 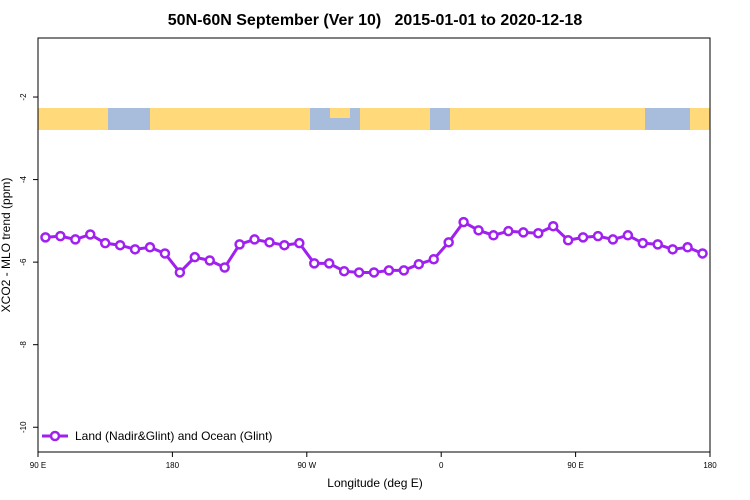 What do you see at coordinates (306, 465) in the screenshot?
I see `x-tick-label: 90 W` at bounding box center [306, 465].